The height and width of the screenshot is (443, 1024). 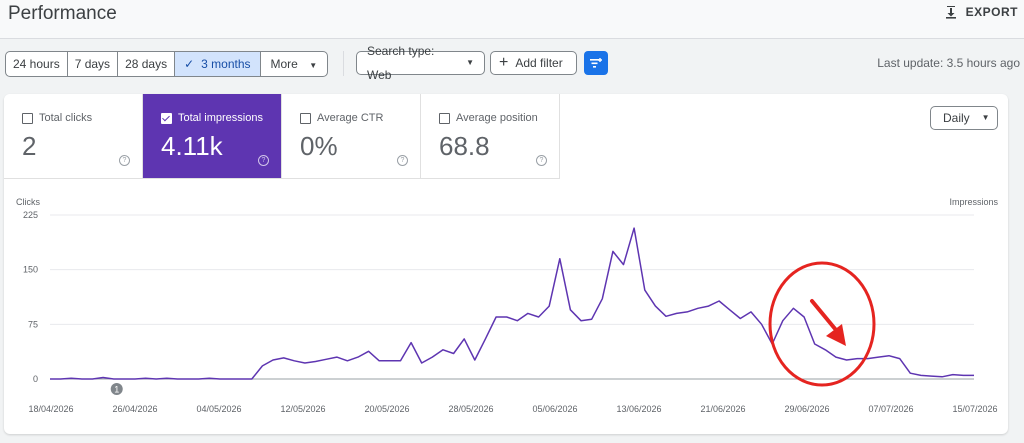 I want to click on x-tick-label: 15/07/2026, so click(x=974, y=409).